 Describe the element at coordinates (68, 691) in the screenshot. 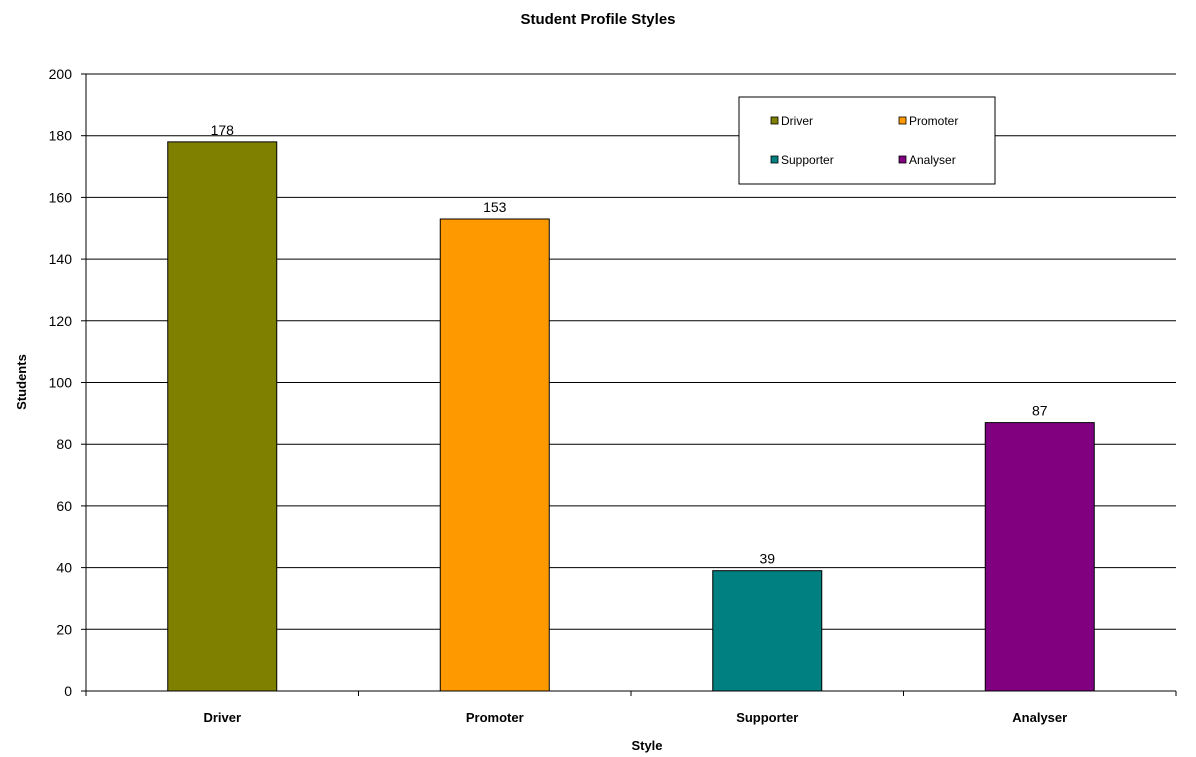

I see `y-tick-label: 0` at that location.